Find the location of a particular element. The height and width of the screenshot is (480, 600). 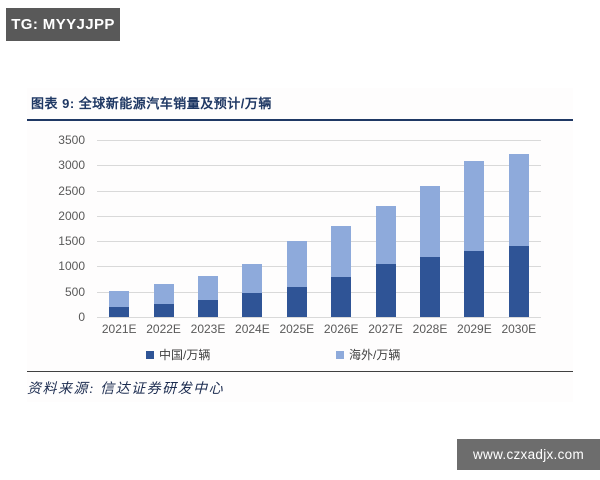

legend-label: 中国/万辆 is located at coordinates (185, 355).